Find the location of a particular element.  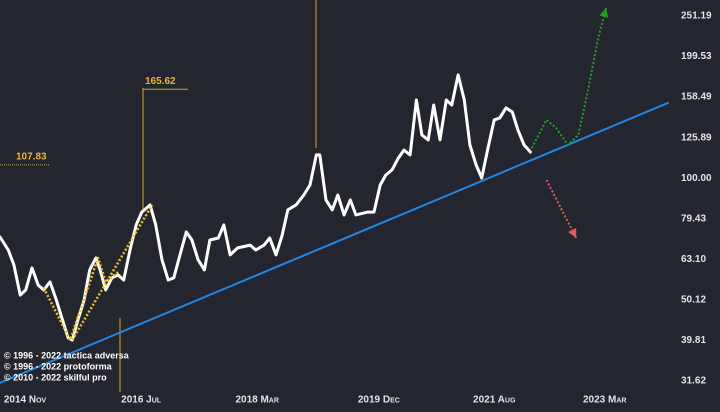

level-label: 165.62 is located at coordinates (160, 81).